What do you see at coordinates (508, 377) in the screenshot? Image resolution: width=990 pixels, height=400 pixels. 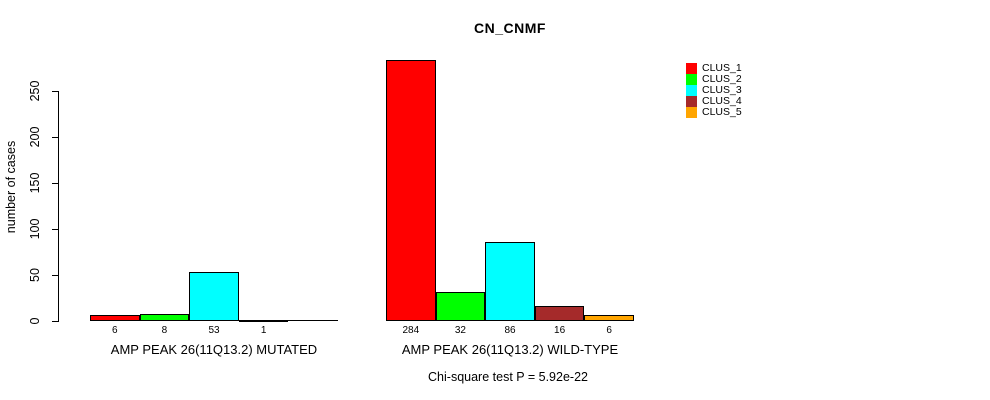 I see `chi-square-annotation: Chi-square test P = 5.92e-22` at bounding box center [508, 377].